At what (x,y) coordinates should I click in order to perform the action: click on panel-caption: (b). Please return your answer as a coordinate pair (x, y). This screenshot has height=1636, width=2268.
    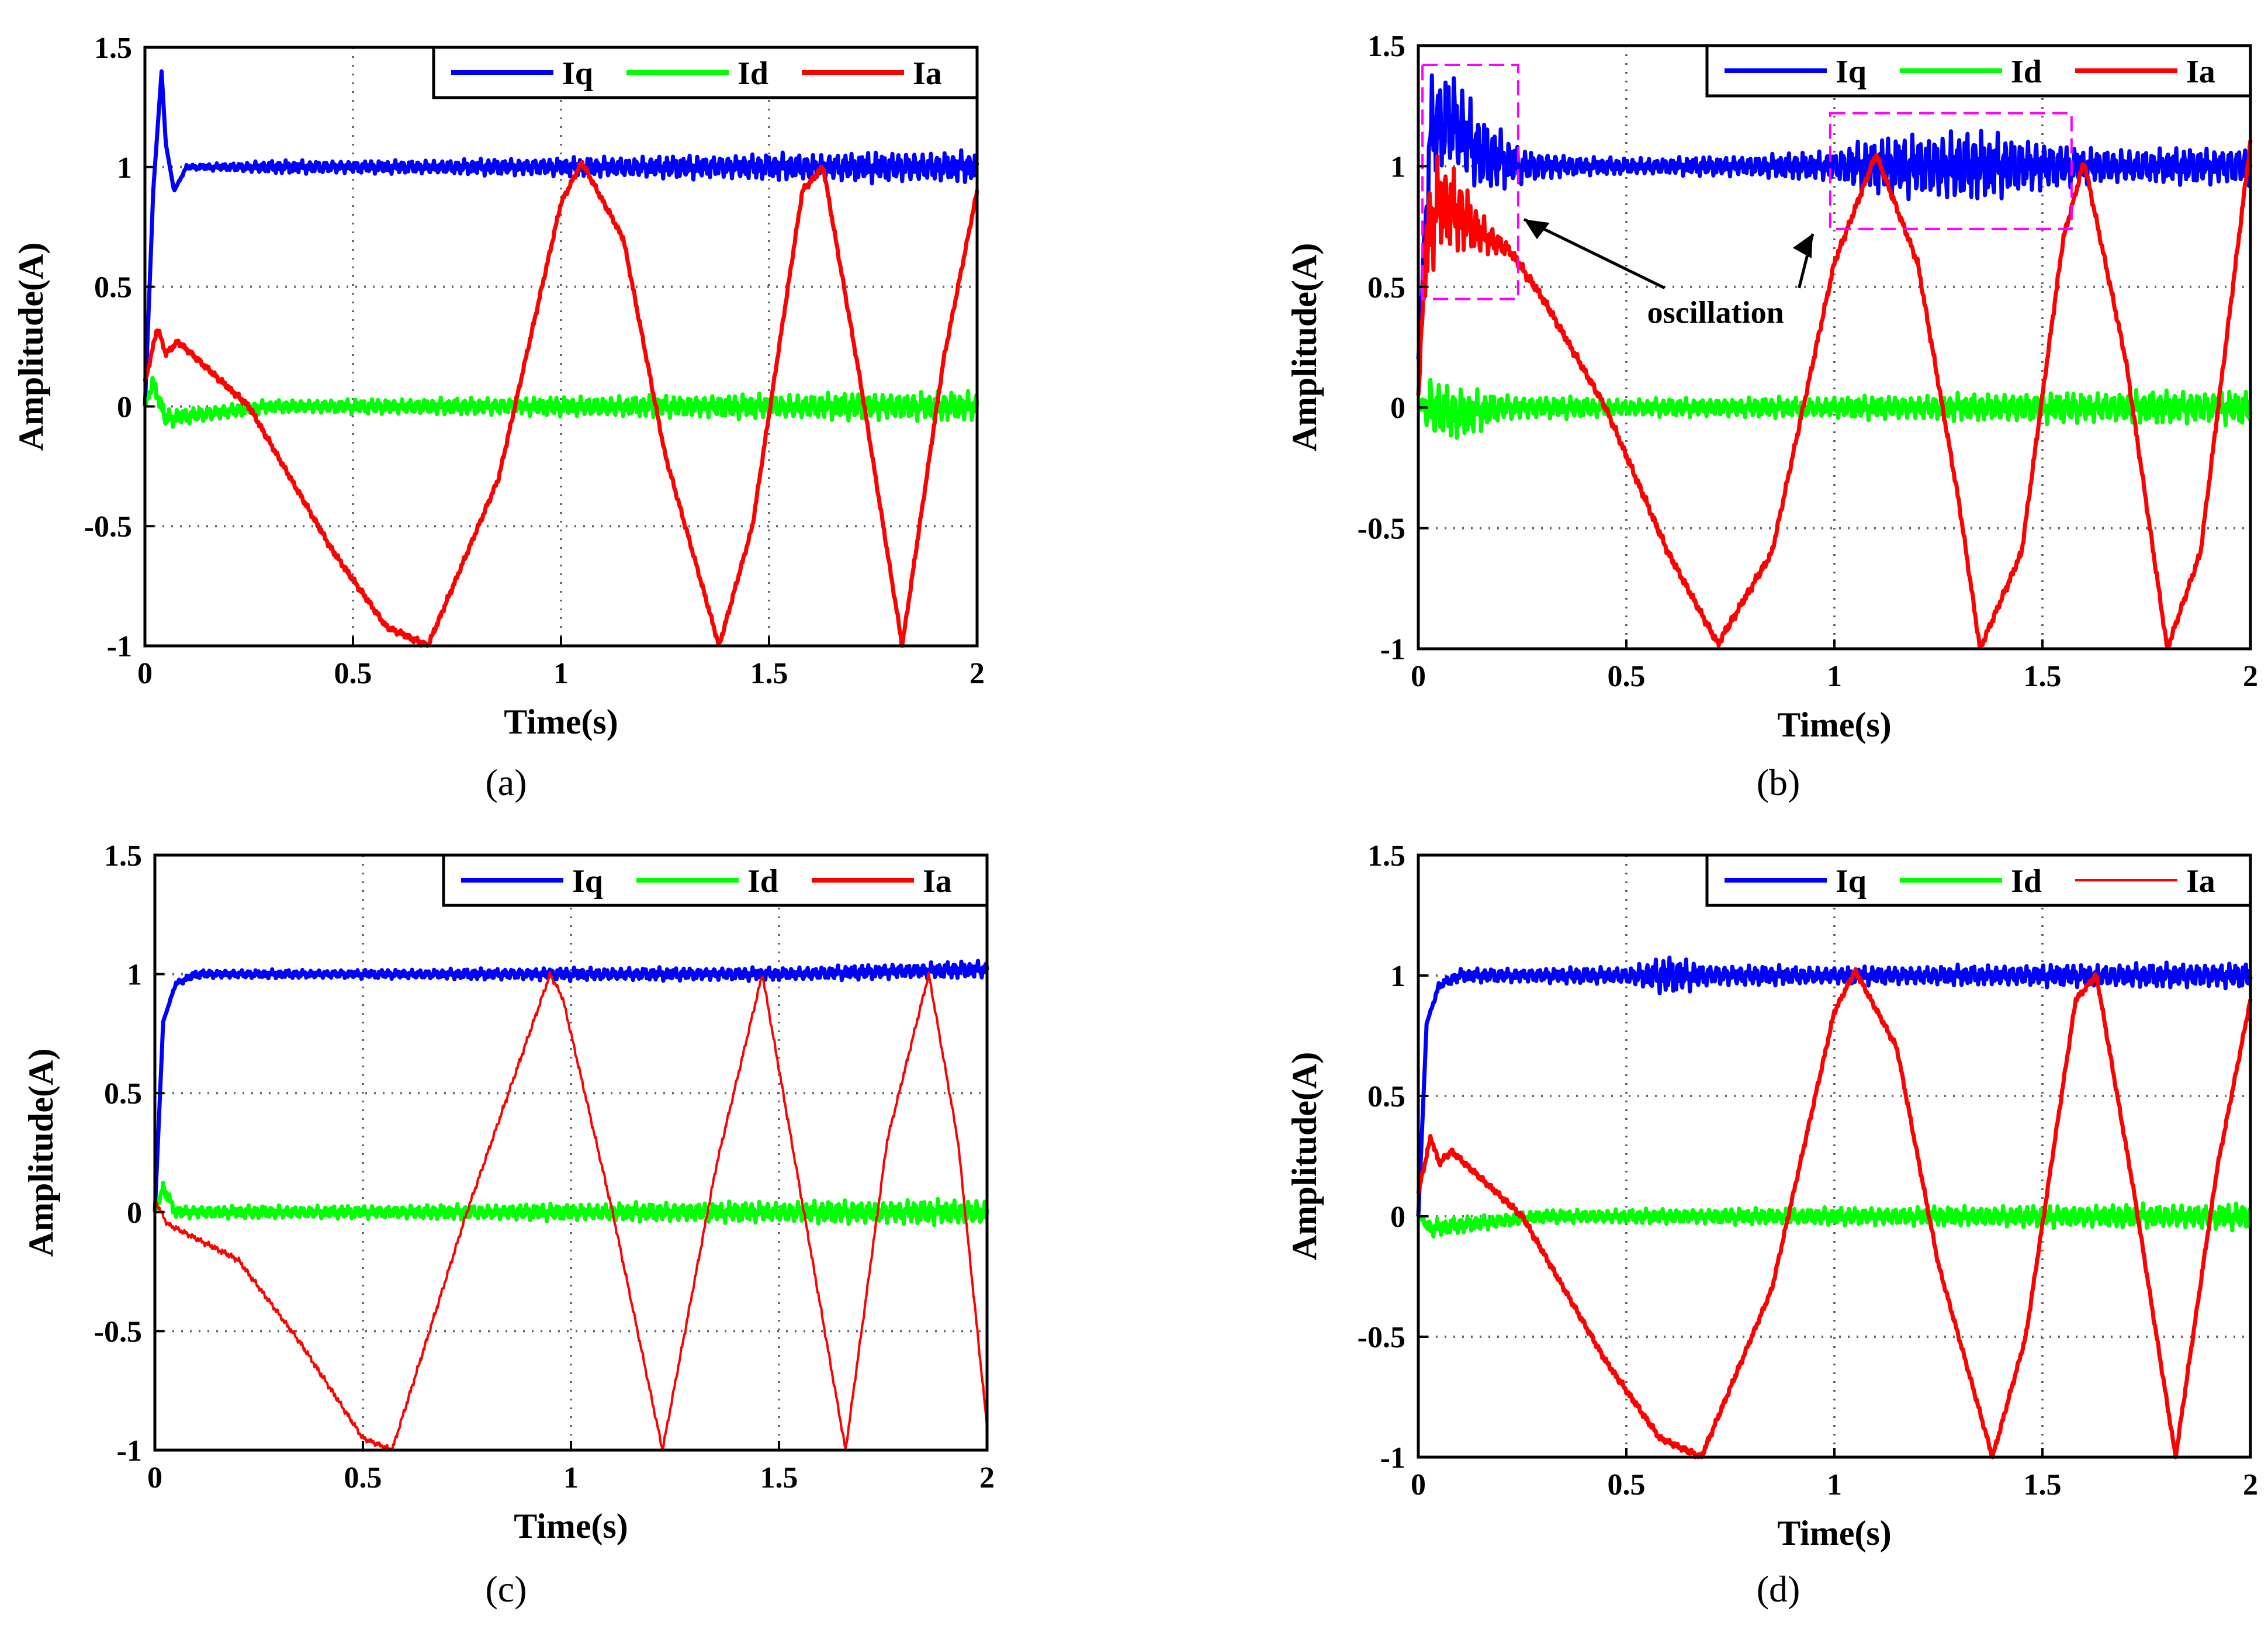
    Looking at the image, I should click on (1778, 782).